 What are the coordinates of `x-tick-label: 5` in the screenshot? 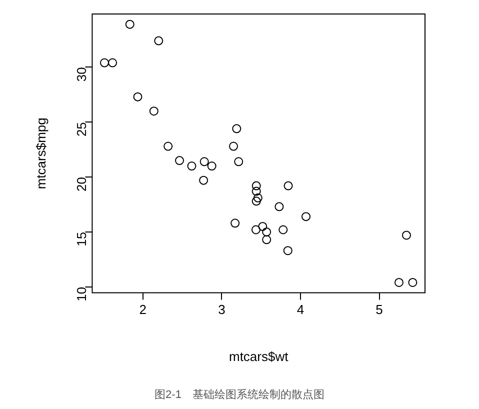 It's located at (379, 310).